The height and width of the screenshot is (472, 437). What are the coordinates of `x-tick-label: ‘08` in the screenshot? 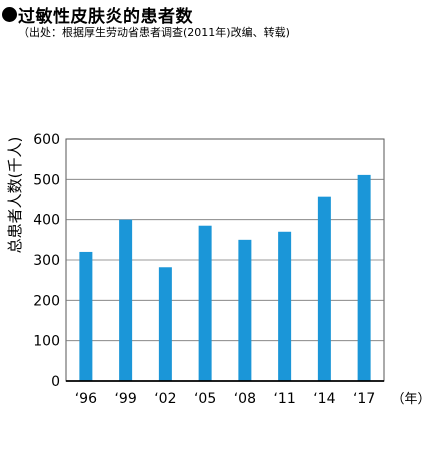 It's located at (245, 399).